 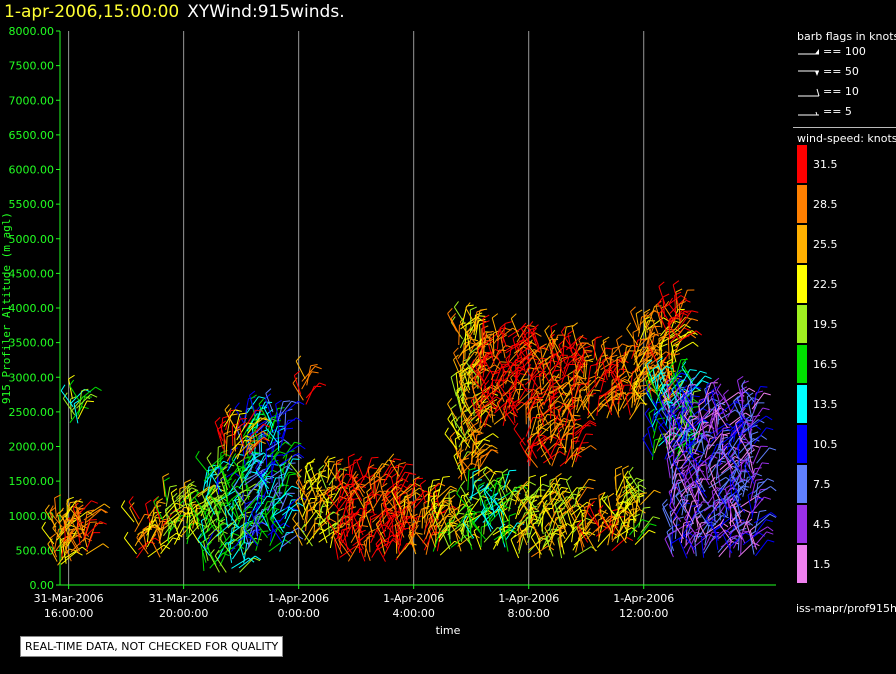 What do you see at coordinates (808, 113) in the screenshot?
I see `barb-5-icon` at bounding box center [808, 113].